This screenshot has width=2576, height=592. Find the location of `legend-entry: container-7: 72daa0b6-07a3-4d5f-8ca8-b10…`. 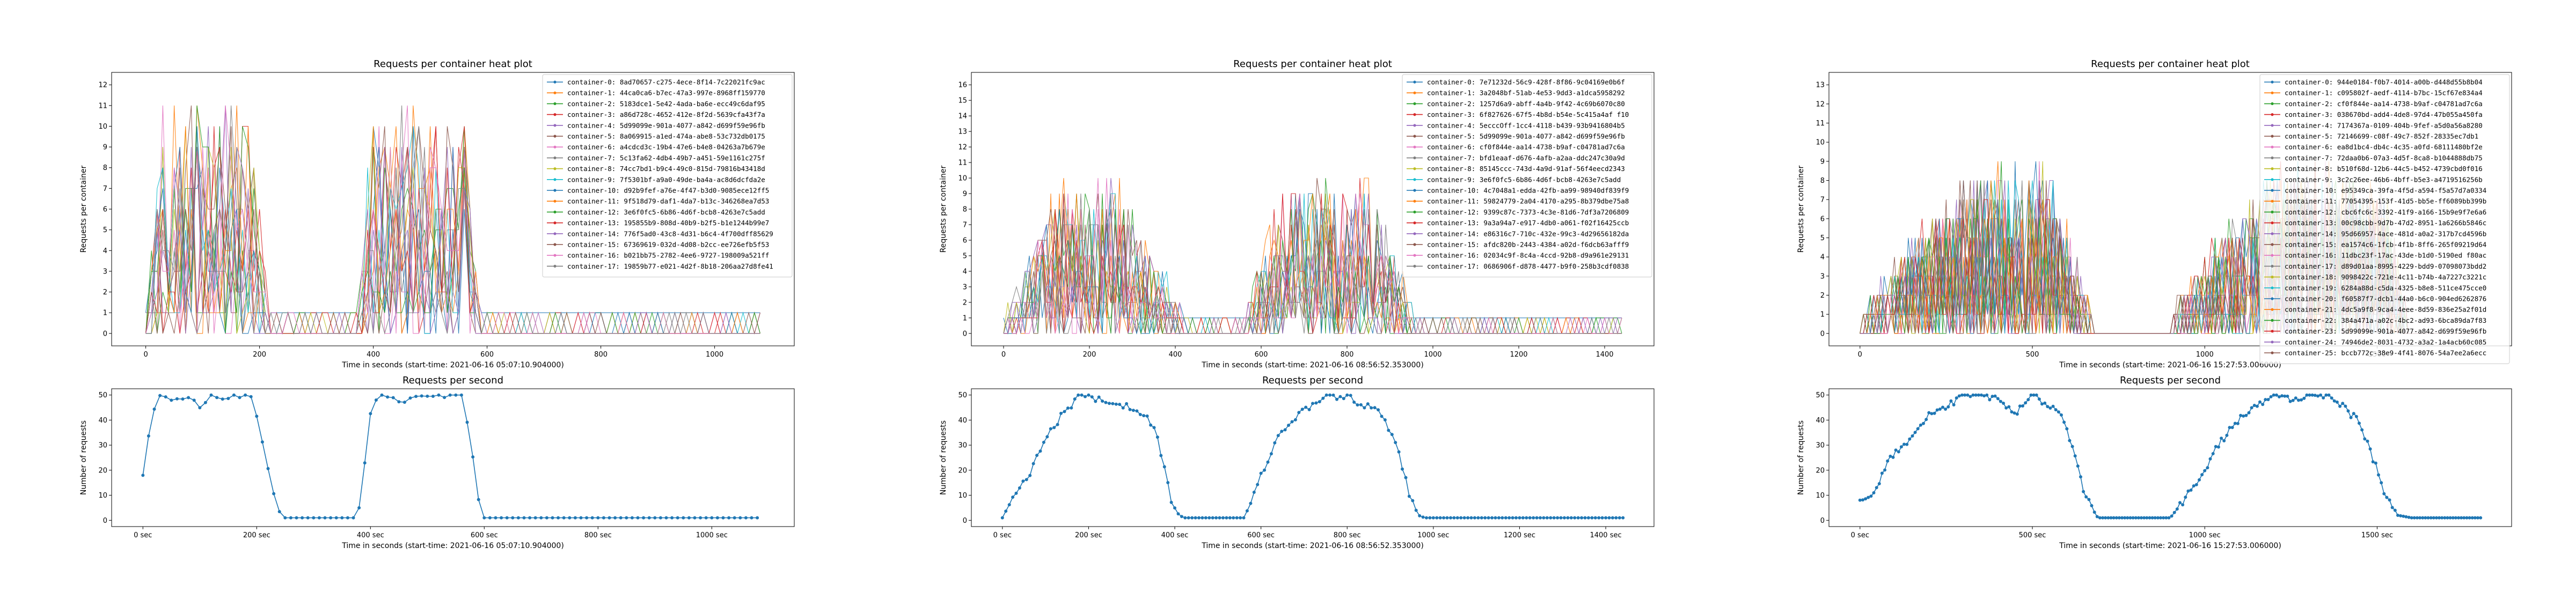

legend-entry: container-7: 72daa0b6-07a3-4d5f-8ca8-b10… is located at coordinates (2384, 158).